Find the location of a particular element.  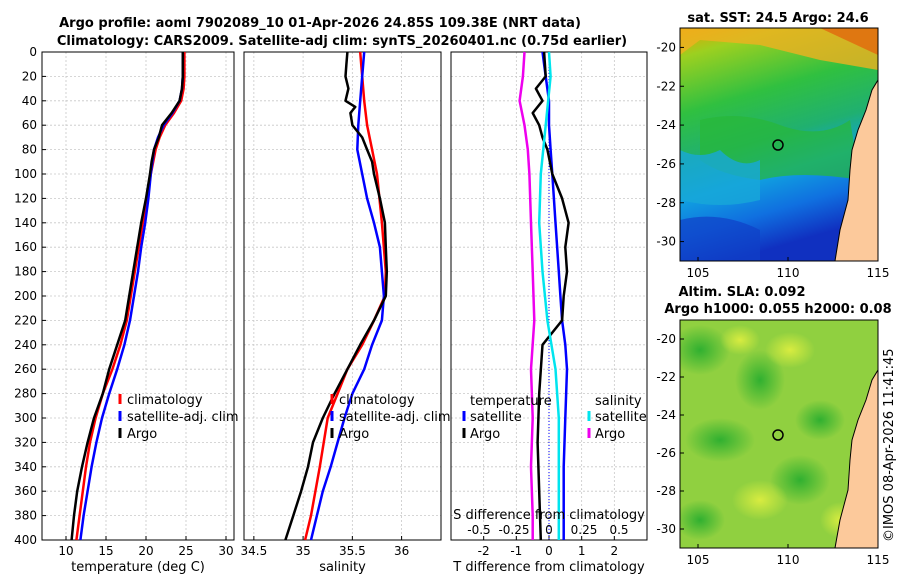

imos-timestamp: ©IMOS 08-Apr-2026 11:41:45 is located at coordinates (889, 445).